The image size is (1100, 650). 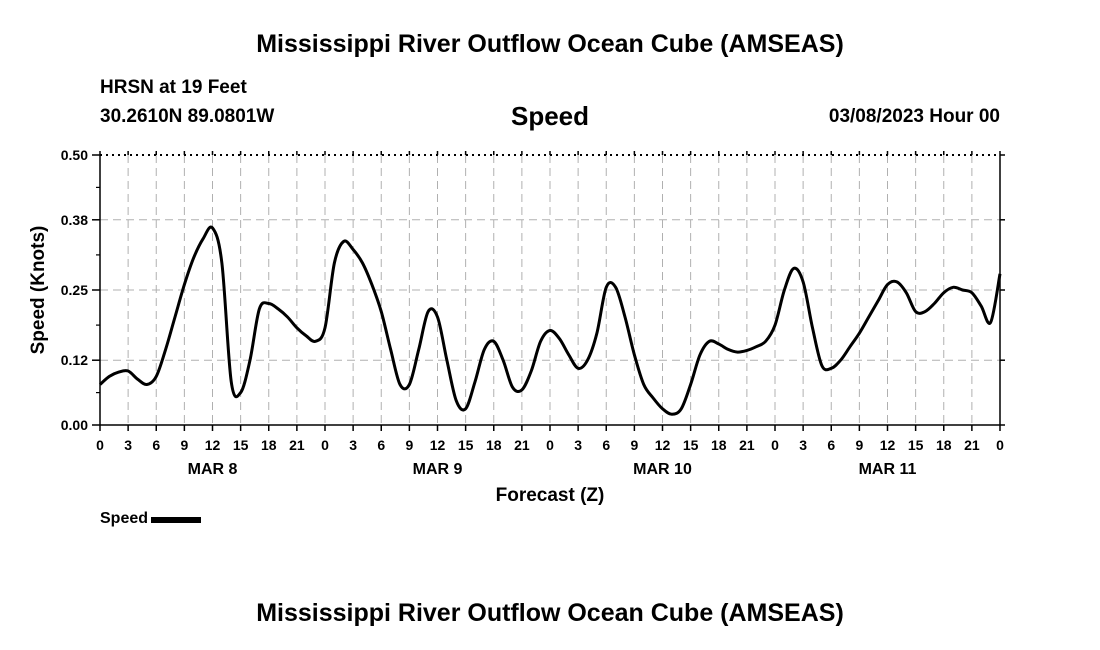 I want to click on station-label: HRSN at 19 Feet, so click(x=173, y=87).